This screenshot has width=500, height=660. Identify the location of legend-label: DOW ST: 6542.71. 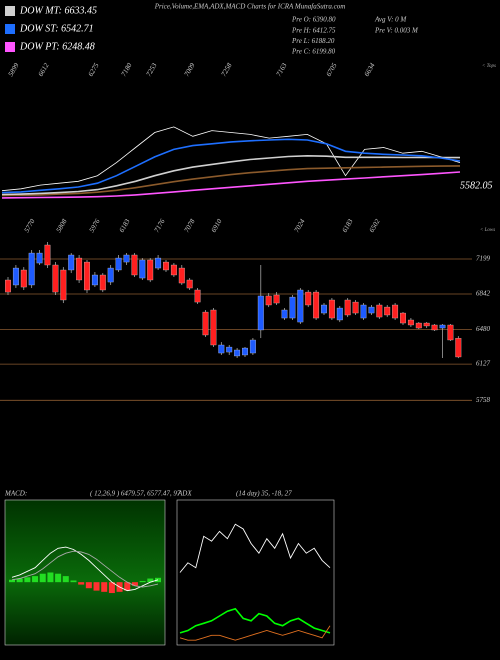
(56, 28).